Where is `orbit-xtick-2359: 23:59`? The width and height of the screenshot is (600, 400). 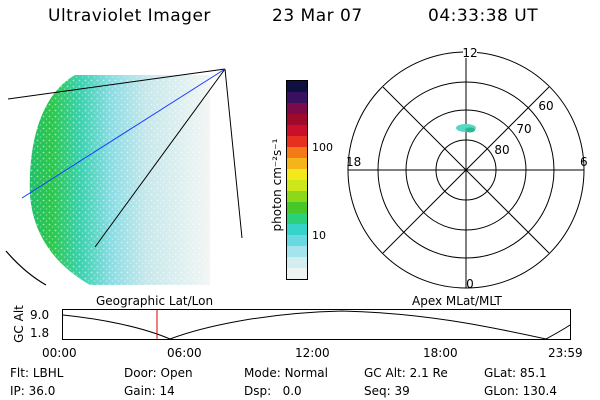
orbit-xtick-2359: 23:59 is located at coordinates (565, 353).